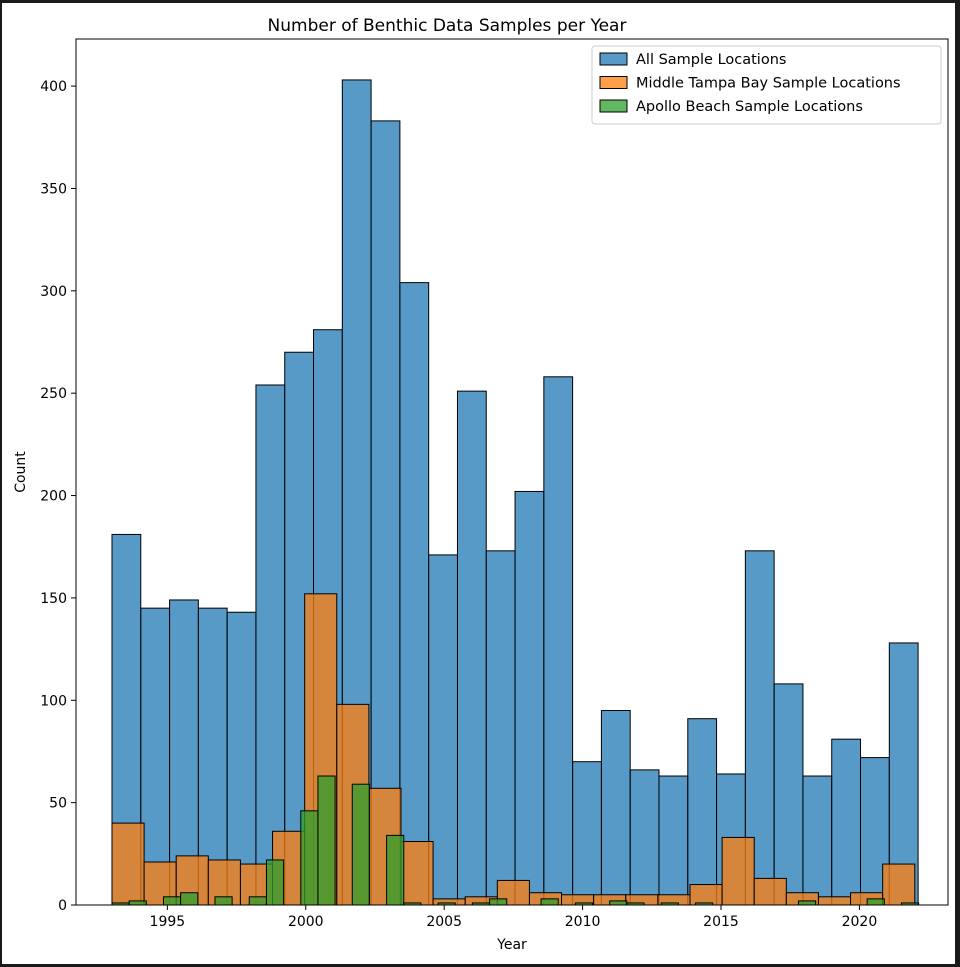  What do you see at coordinates (511, 945) in the screenshot?
I see `x-axis-label: Year` at bounding box center [511, 945].